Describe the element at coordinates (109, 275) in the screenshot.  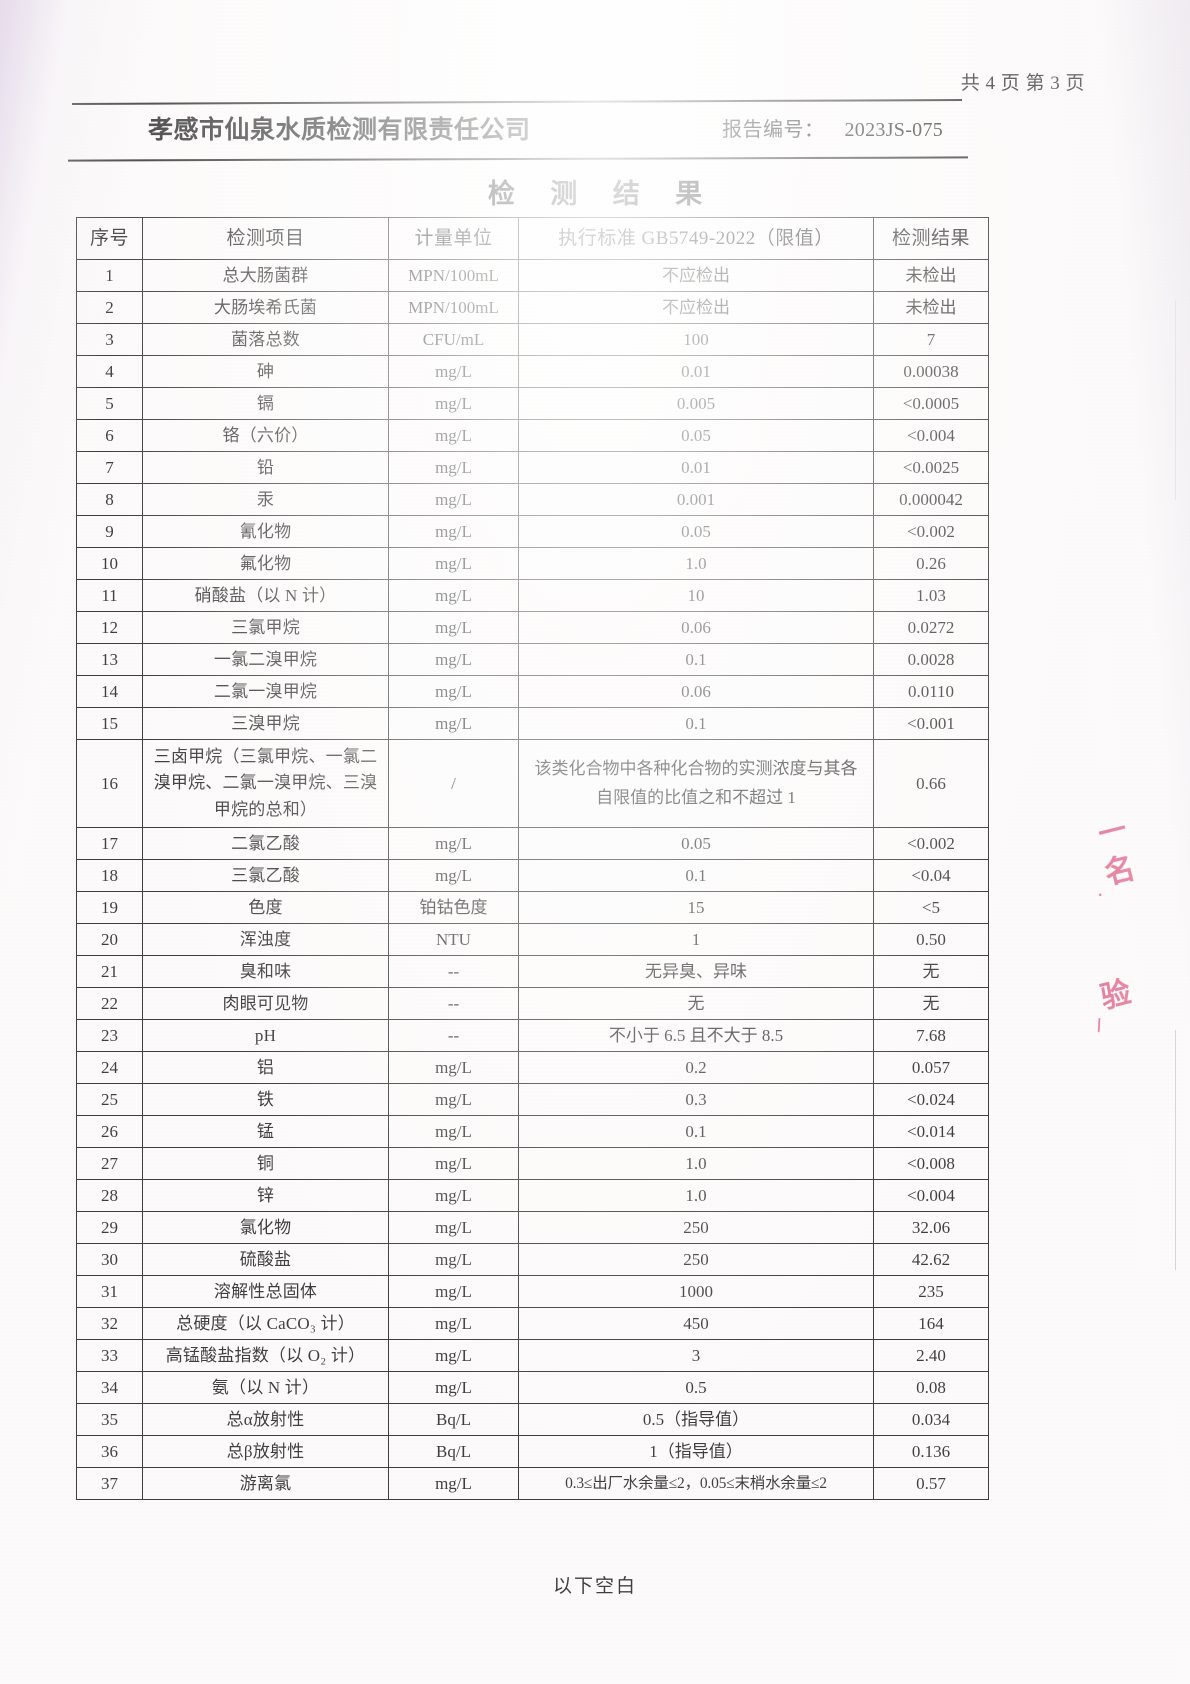
I see `cell-serial-no: 1` at that location.